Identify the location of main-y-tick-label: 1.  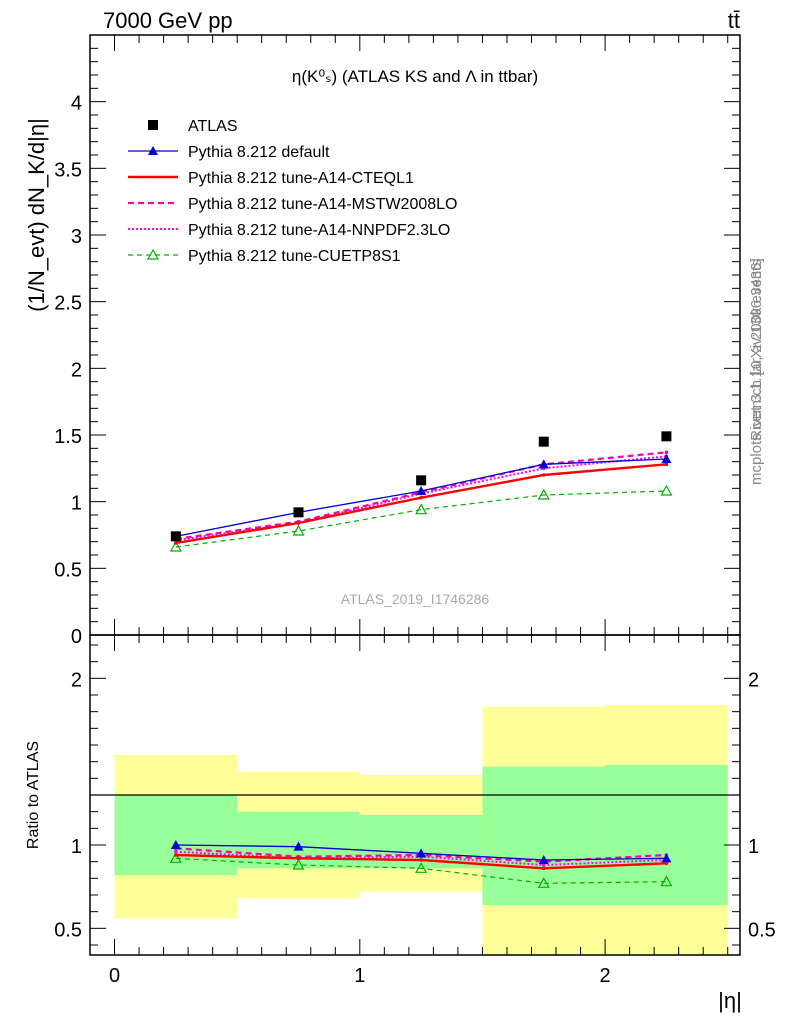
(76, 504).